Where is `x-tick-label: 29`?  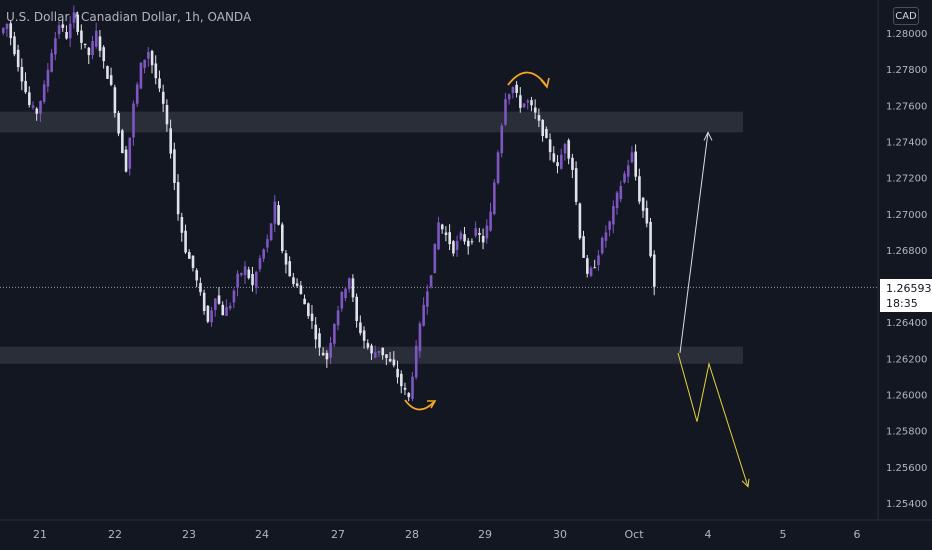 x-tick-label: 29 is located at coordinates (485, 534).